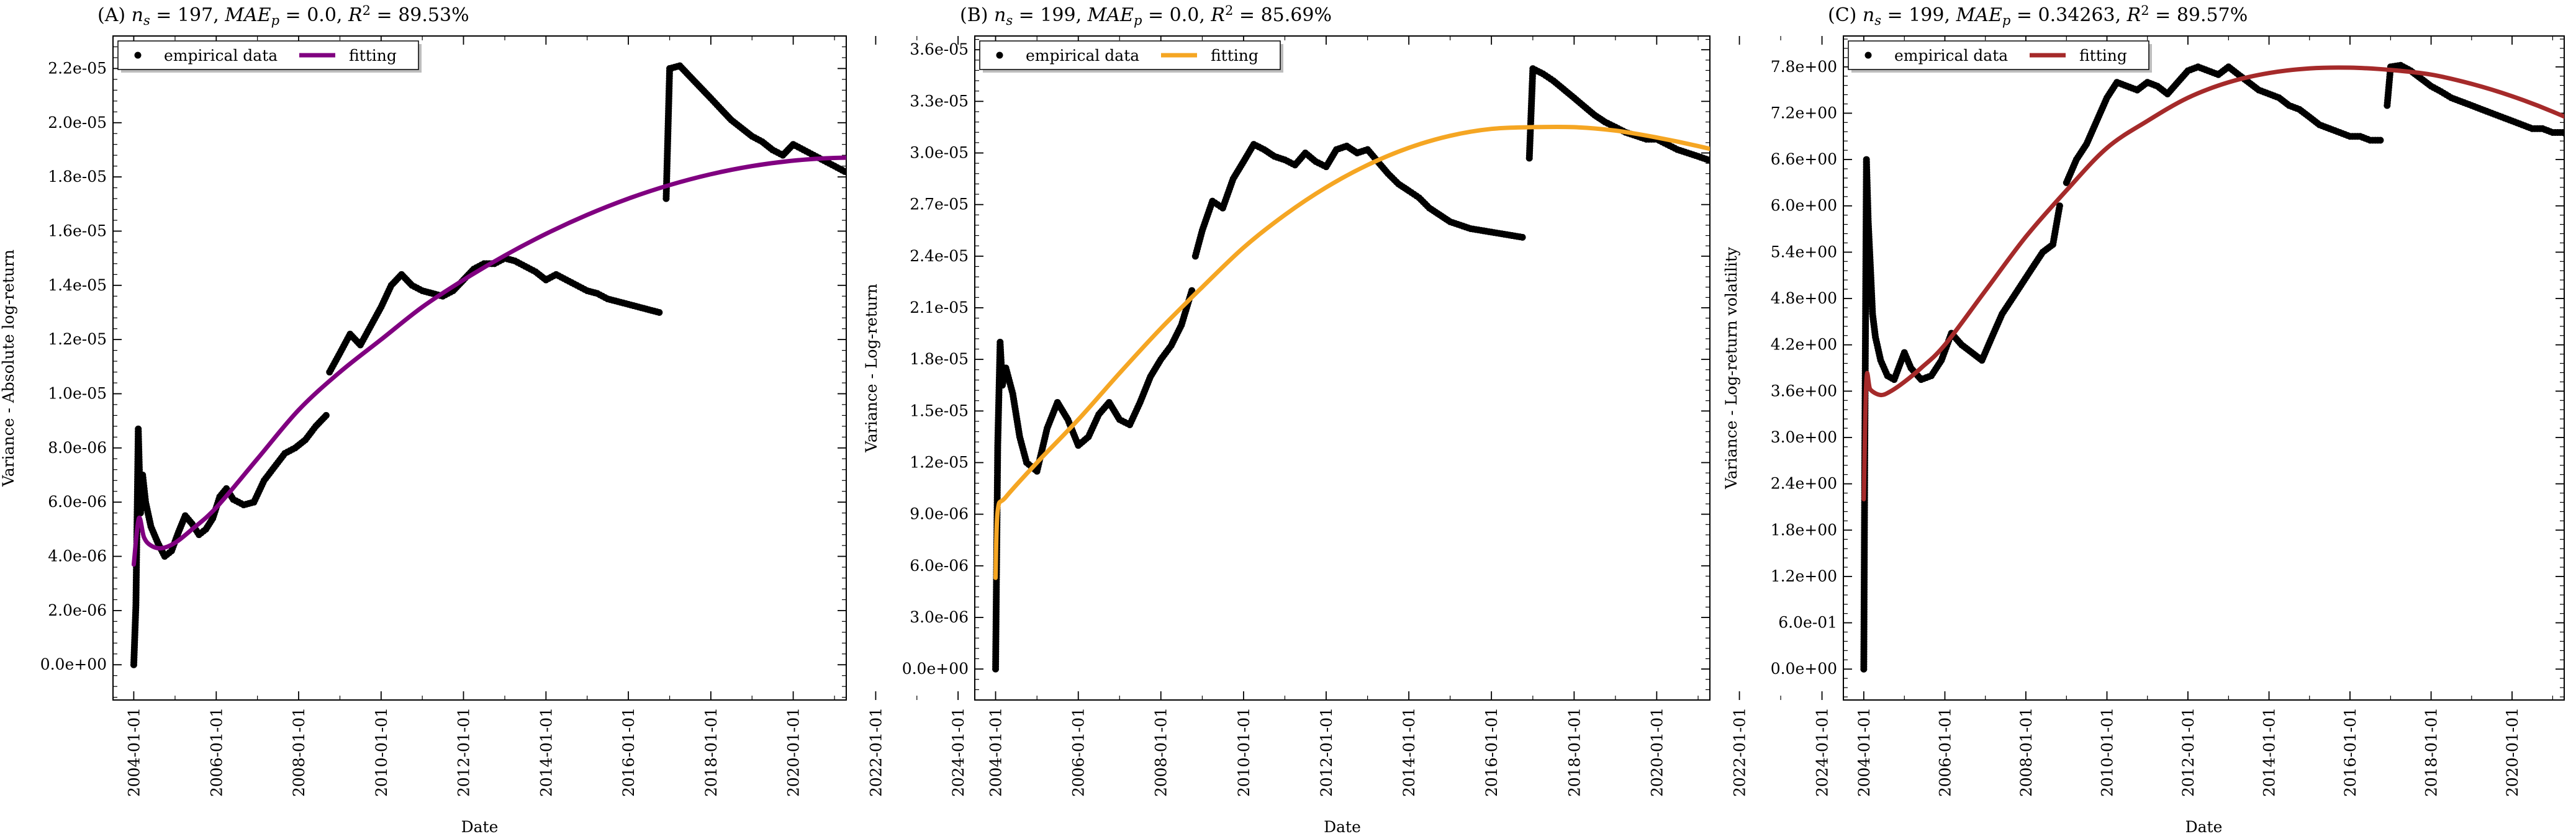 Image resolution: width=2576 pixels, height=839 pixels. What do you see at coordinates (77, 68) in the screenshot?
I see `y-tick-label: 2.2e-05` at bounding box center [77, 68].